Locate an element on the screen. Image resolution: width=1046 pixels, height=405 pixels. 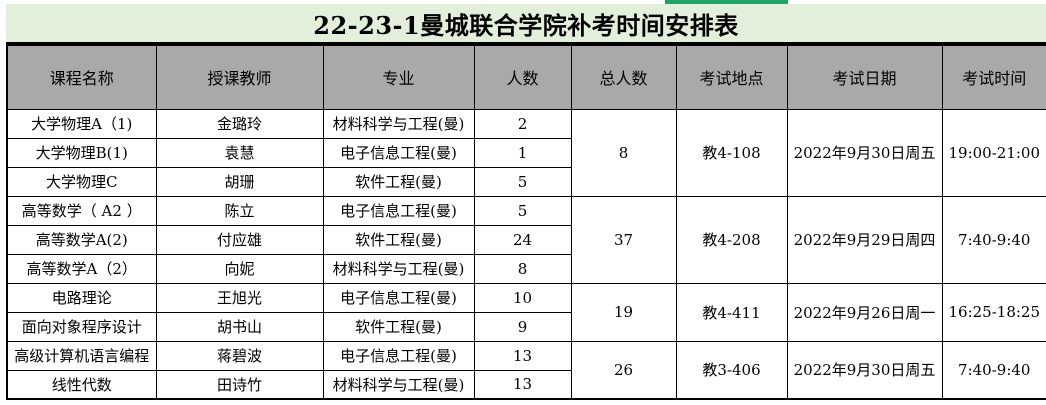
cell-location: 教3-406 is located at coordinates (731, 370).